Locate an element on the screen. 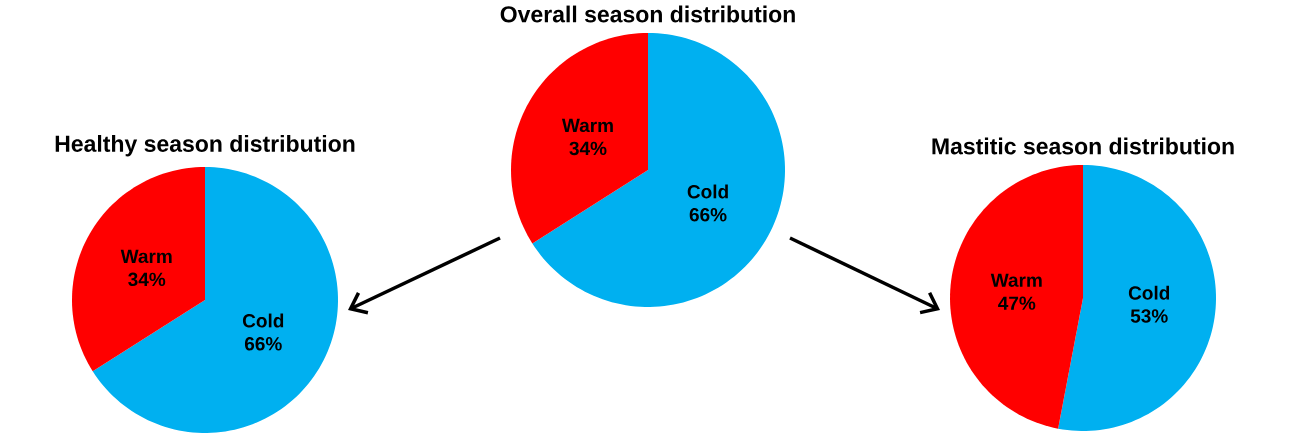 This screenshot has width=1293, height=434. data-label: 47% is located at coordinates (1017, 303).